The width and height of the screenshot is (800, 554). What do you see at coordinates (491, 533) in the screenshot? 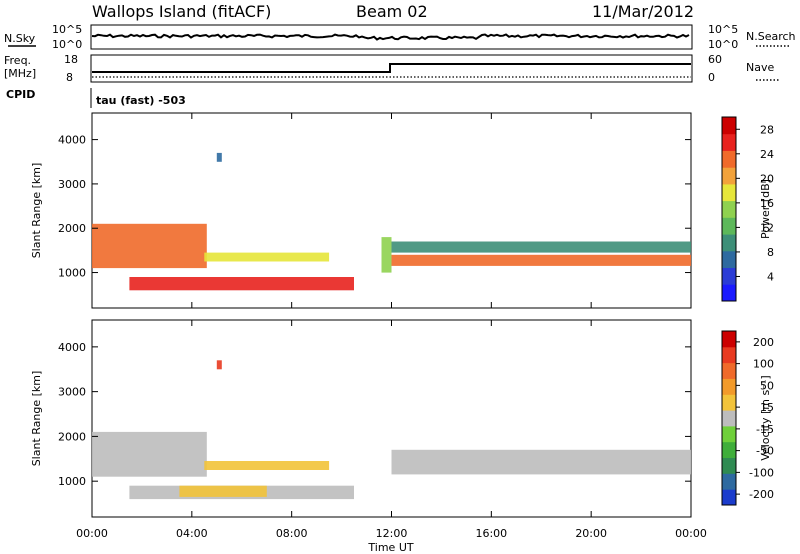
I see `x-tick-label: 16:00` at bounding box center [491, 533].